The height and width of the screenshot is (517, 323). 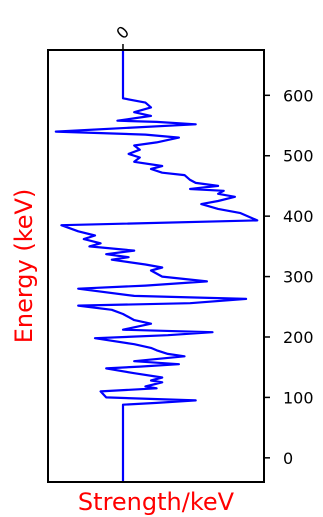 I want to click on y-tick-label: 100, so click(x=298, y=397).